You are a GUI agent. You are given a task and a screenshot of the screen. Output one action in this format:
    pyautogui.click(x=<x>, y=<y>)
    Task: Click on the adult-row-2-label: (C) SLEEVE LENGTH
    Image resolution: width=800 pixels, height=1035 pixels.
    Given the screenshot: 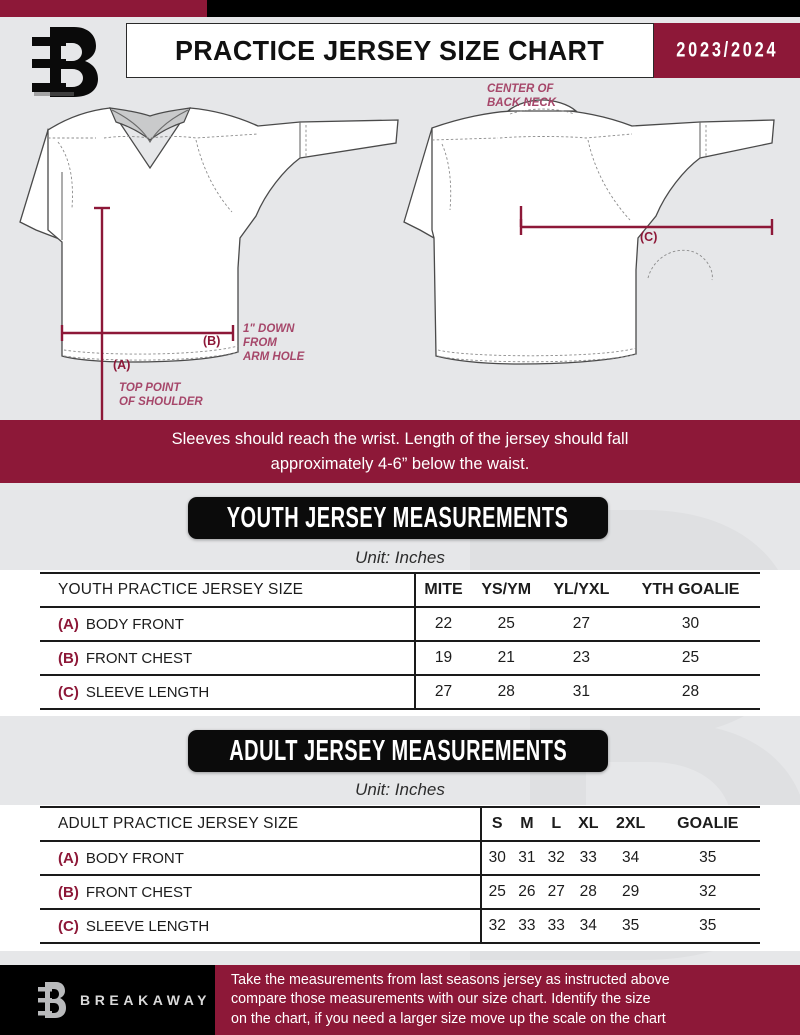 What is the action you would take?
    pyautogui.click(x=261, y=926)
    